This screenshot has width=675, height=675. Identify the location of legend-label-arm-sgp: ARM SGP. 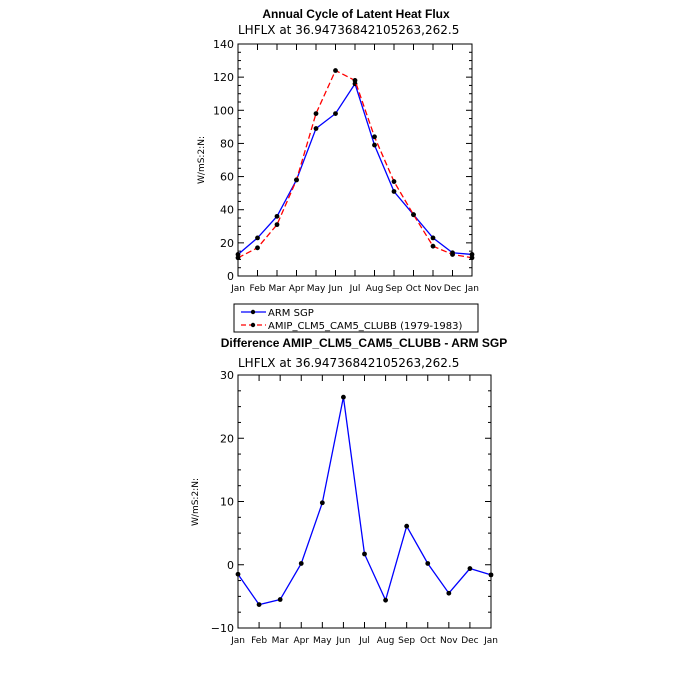
(291, 313).